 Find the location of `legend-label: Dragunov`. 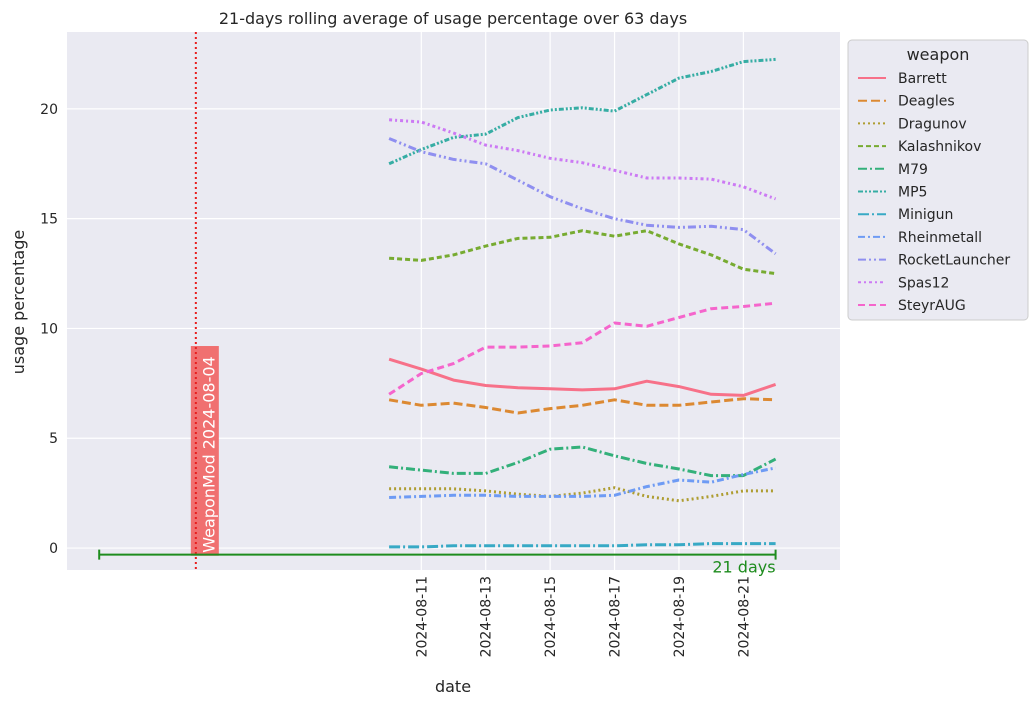

legend-label: Dragunov is located at coordinates (932, 124).